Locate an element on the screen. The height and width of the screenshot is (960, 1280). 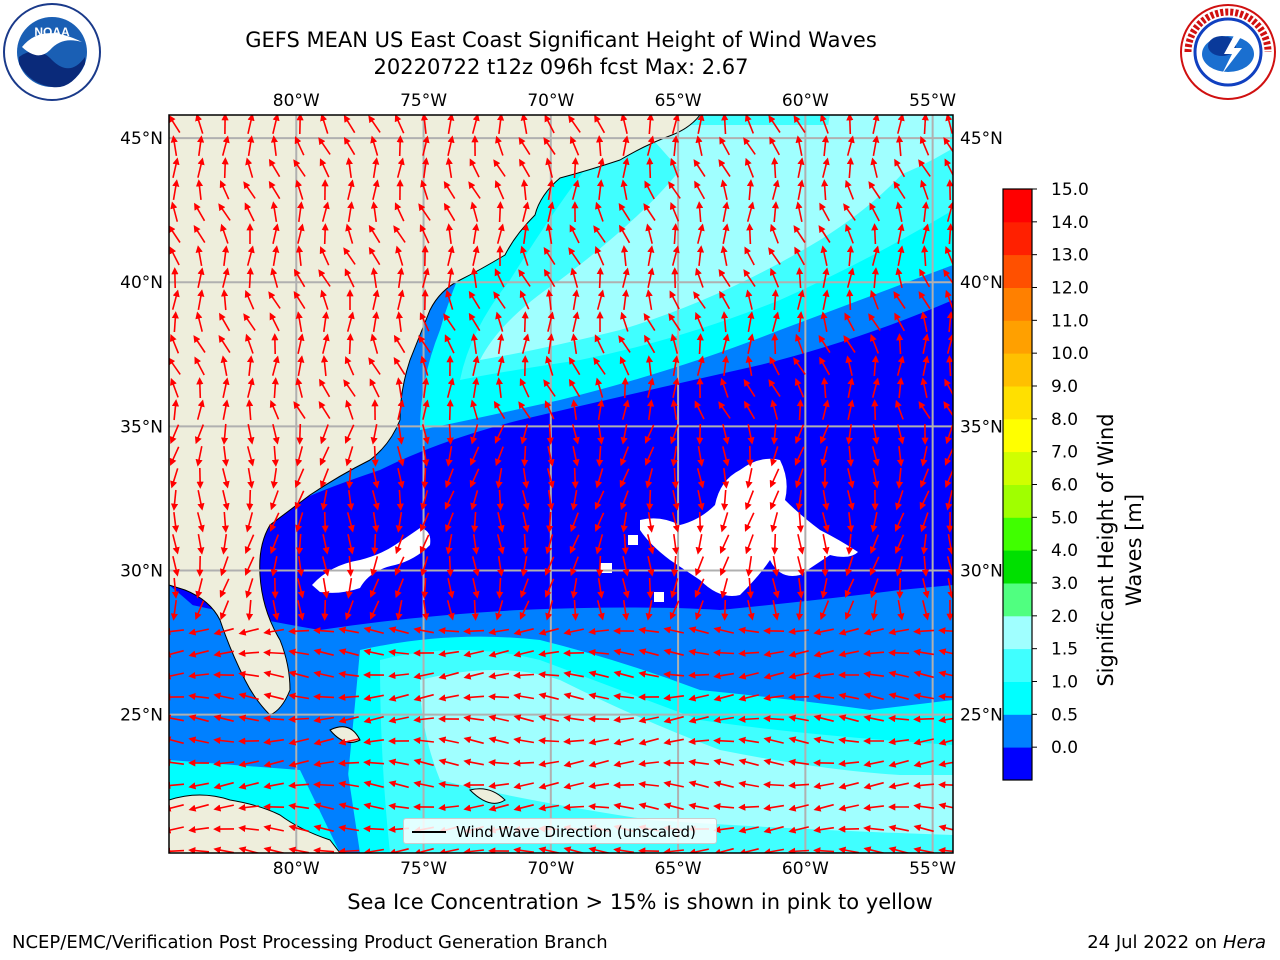
lon-tick-label-bottom: 60°W is located at coordinates (805, 869).